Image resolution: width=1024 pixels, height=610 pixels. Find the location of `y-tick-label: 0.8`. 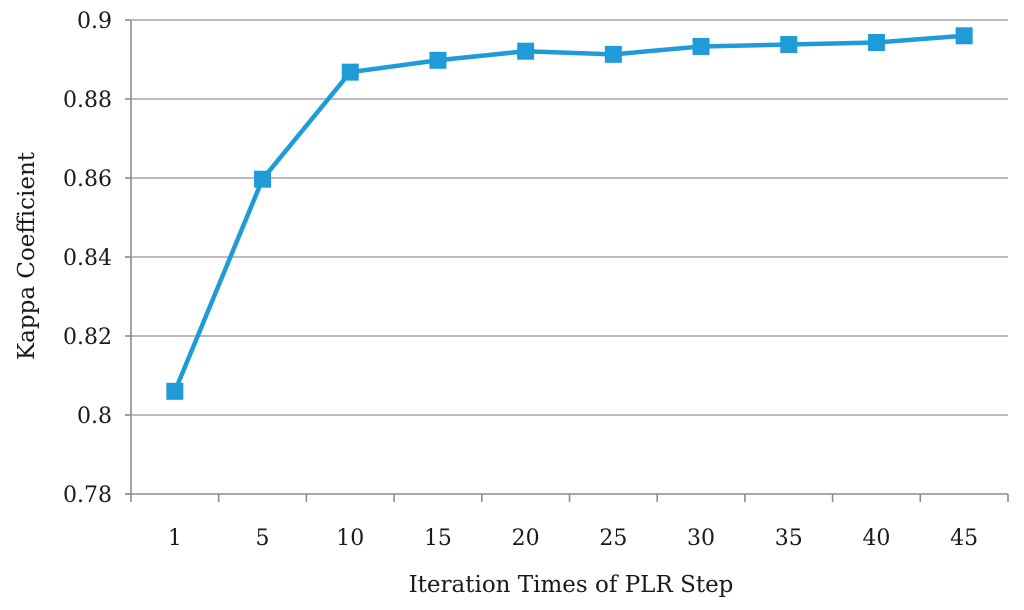

y-tick-label: 0.8 is located at coordinates (94, 416).